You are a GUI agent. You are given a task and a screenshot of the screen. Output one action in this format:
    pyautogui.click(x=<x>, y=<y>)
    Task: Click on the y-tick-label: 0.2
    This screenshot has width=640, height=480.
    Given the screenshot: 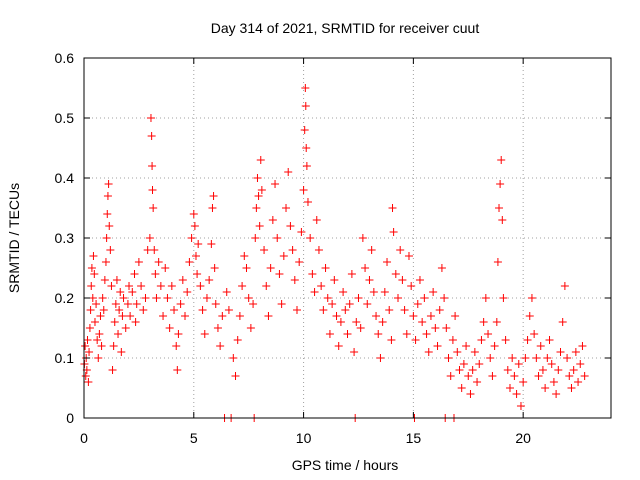 What is the action you would take?
    pyautogui.click(x=65, y=298)
    